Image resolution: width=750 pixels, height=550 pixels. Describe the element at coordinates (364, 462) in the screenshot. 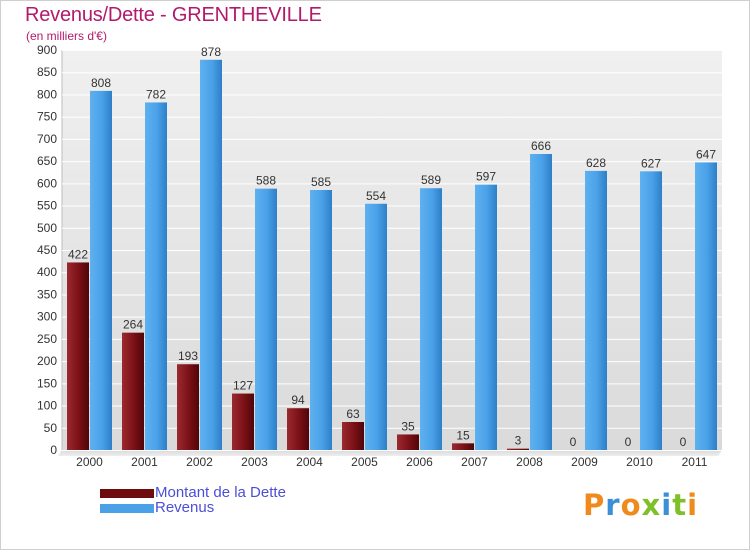

I see `x-tick-label-2005: 2005` at that location.